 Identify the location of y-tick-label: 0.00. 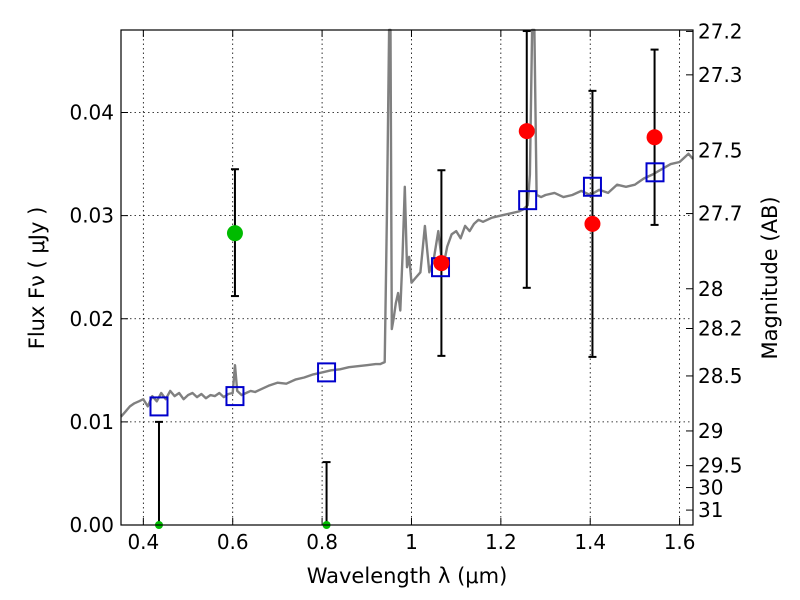
(91, 525).